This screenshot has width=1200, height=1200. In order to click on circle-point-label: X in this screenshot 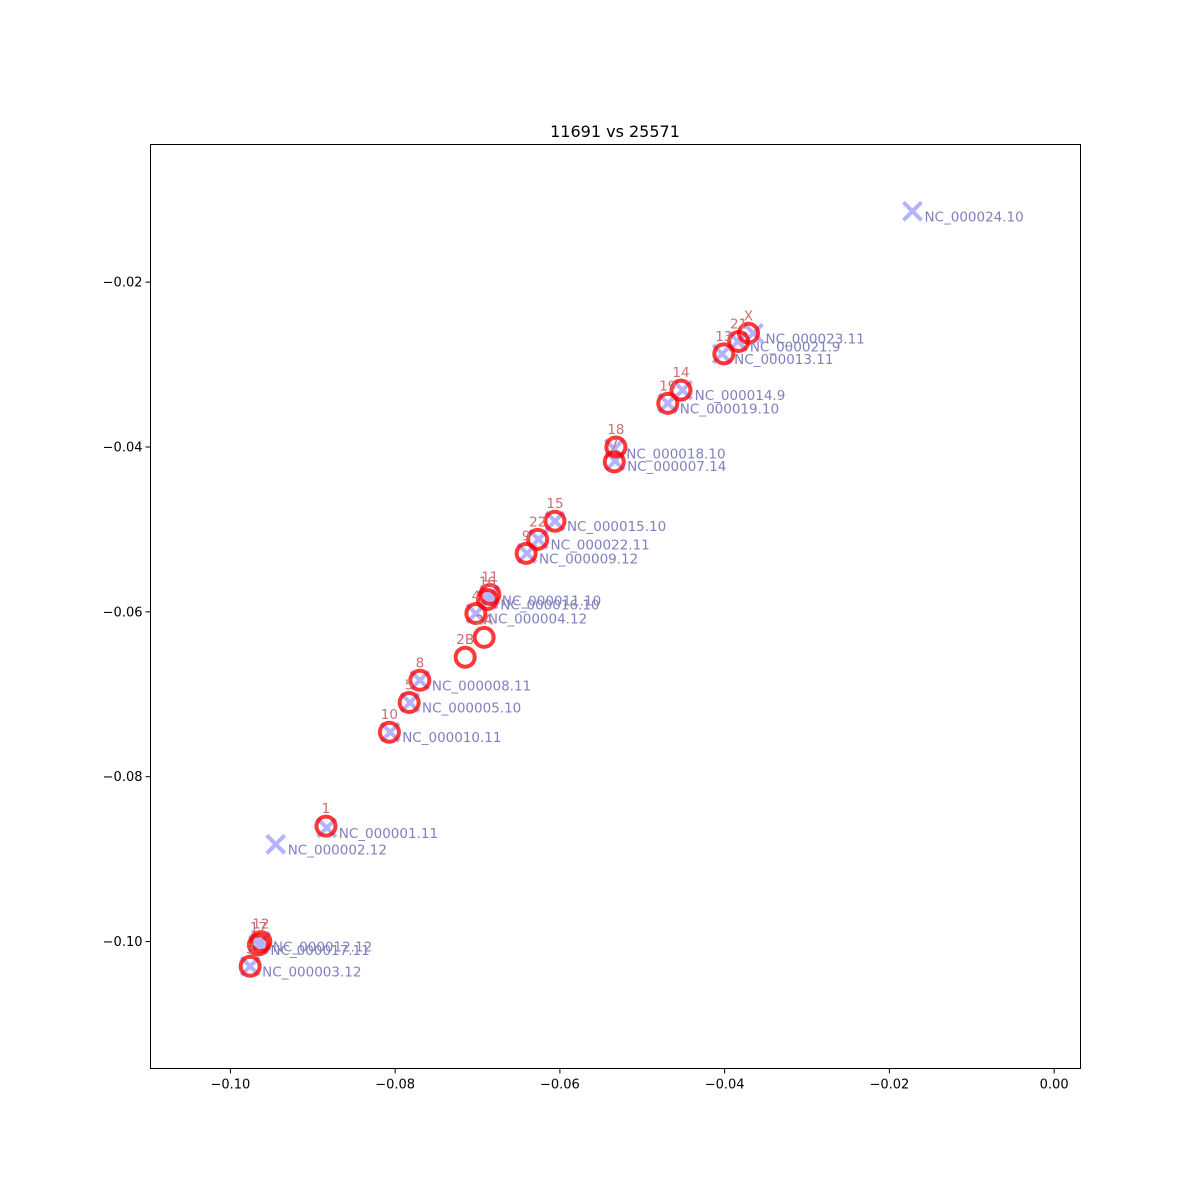, I will do `click(748, 316)`.